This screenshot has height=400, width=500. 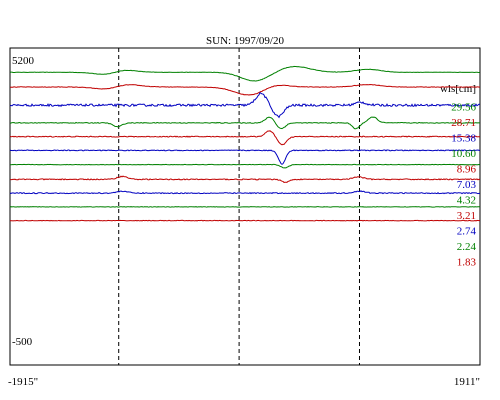 I want to click on legend-title: wls[cm], so click(x=458, y=89).